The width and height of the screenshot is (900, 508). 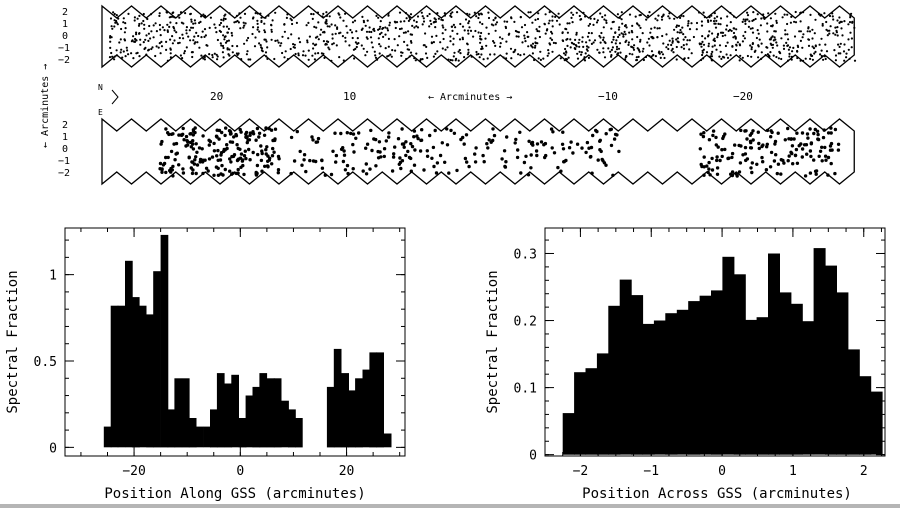 What do you see at coordinates (247, 341) in the screenshot?
I see `histogram-along-bars` at bounding box center [247, 341].